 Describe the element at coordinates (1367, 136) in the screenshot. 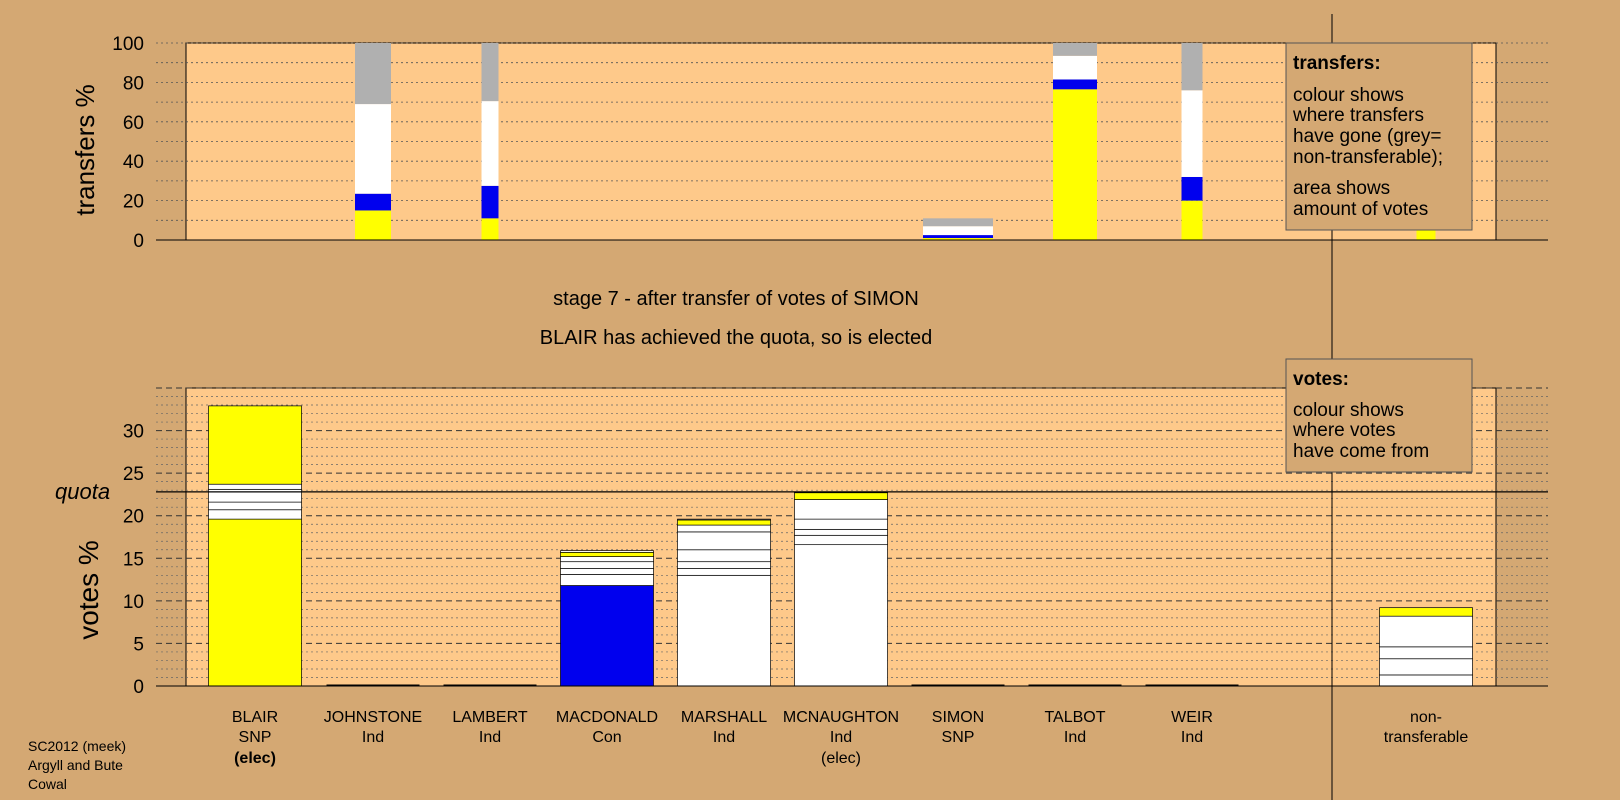

I see `transfers-legend-line: have gone (grey=` at that location.